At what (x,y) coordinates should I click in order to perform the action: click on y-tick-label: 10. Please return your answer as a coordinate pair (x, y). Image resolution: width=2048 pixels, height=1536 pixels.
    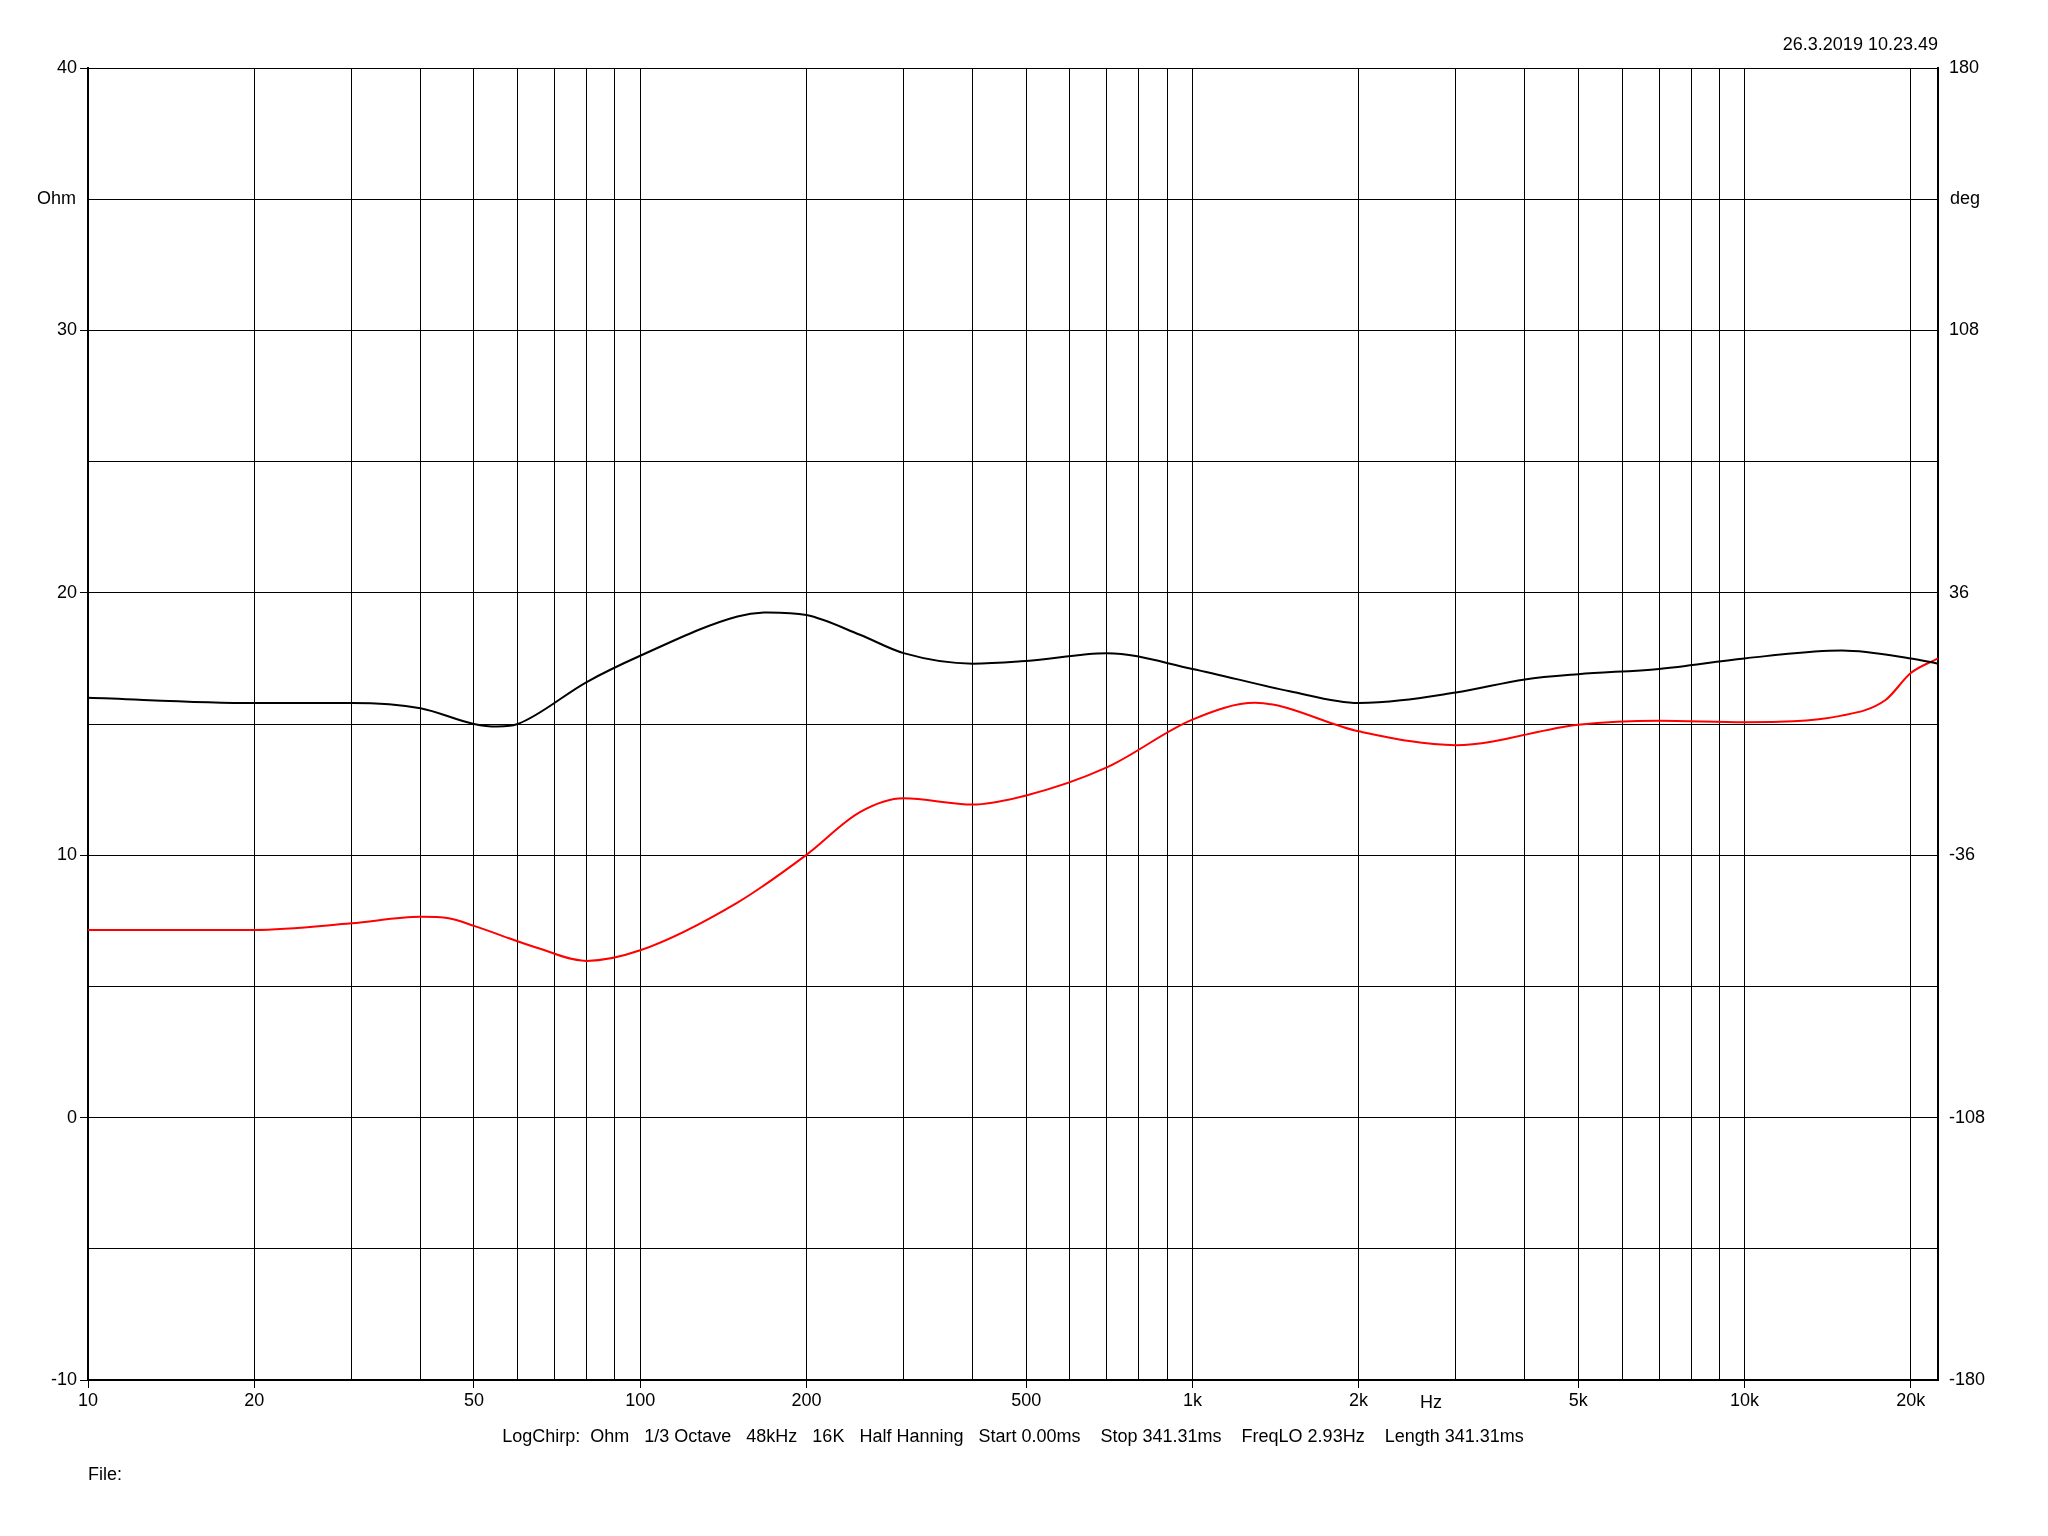
    Looking at the image, I should click on (67, 854).